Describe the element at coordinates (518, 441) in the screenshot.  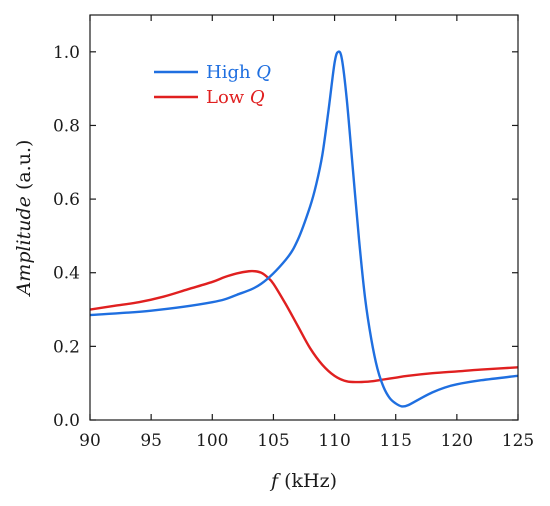
I see `x-tick-label: 125` at that location.